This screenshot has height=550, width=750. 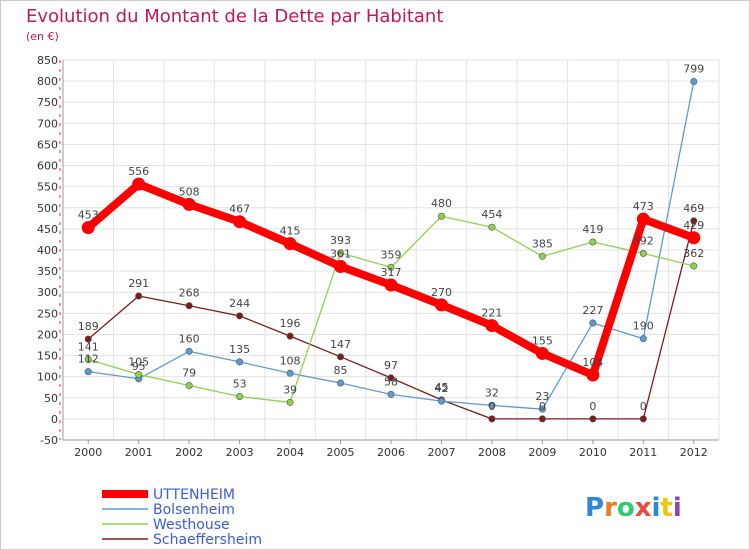 I want to click on data-label: 45, so click(x=441, y=387).